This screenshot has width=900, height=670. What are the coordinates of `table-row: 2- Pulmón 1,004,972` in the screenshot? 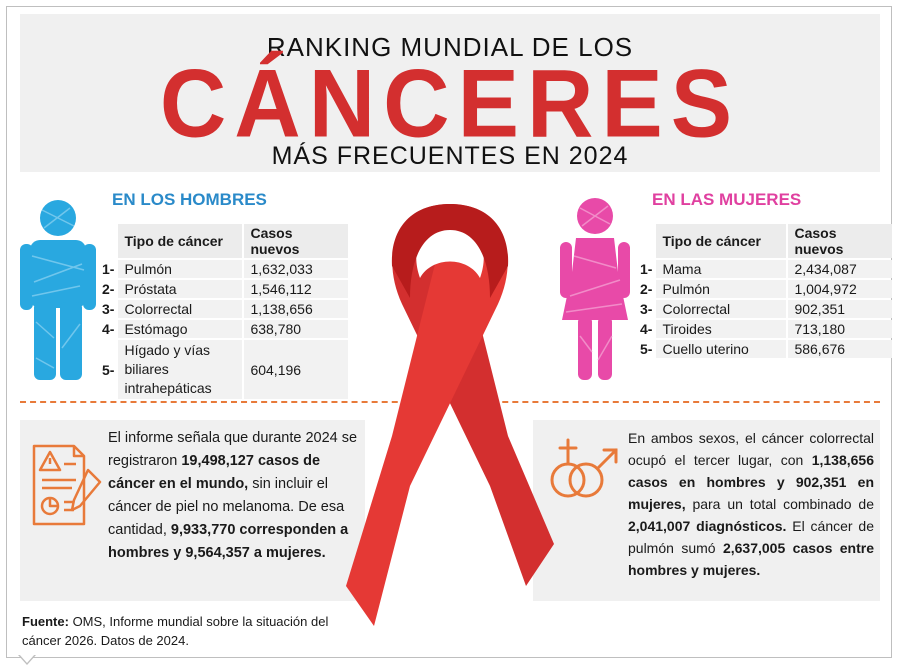 It's located at (763, 289).